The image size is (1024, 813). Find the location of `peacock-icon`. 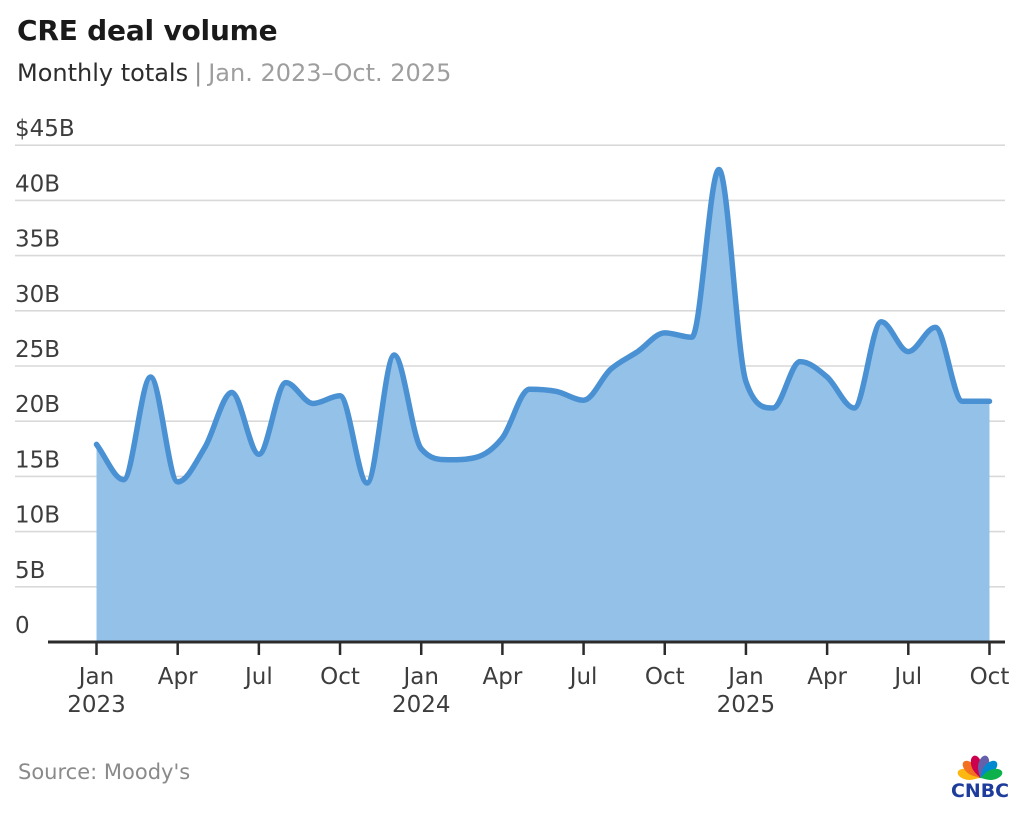

peacock-icon is located at coordinates (980, 767).